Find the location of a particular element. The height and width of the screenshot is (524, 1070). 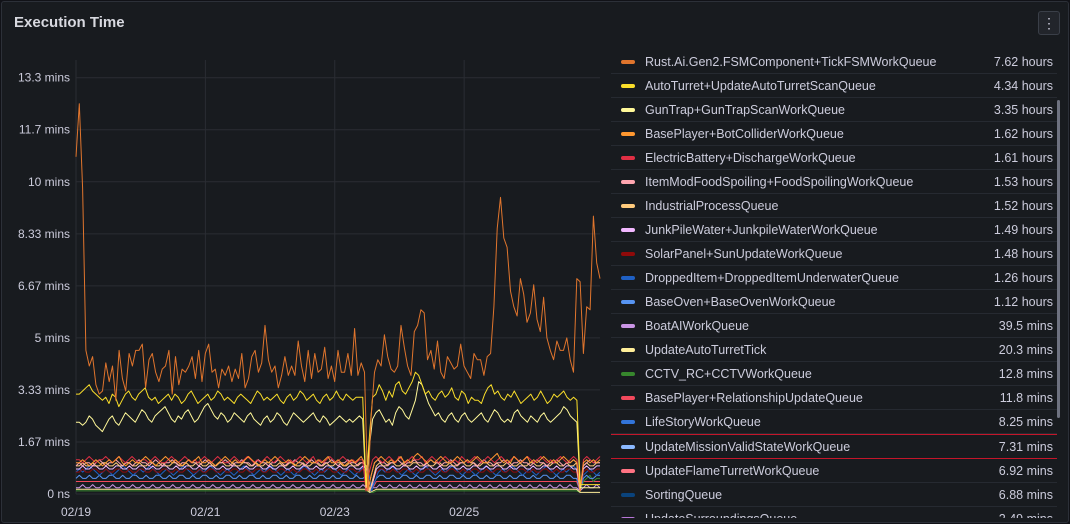

legend-item: GunTrap+GunTrapScanWorkQueue 3.35 hours is located at coordinates (834, 110).